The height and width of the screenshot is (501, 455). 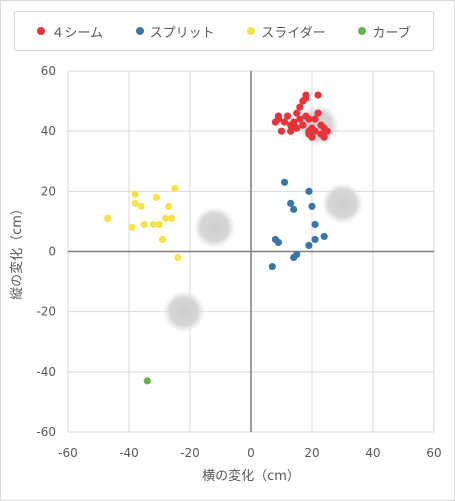 I want to click on y-tick-label: 40, so click(x=48, y=131).